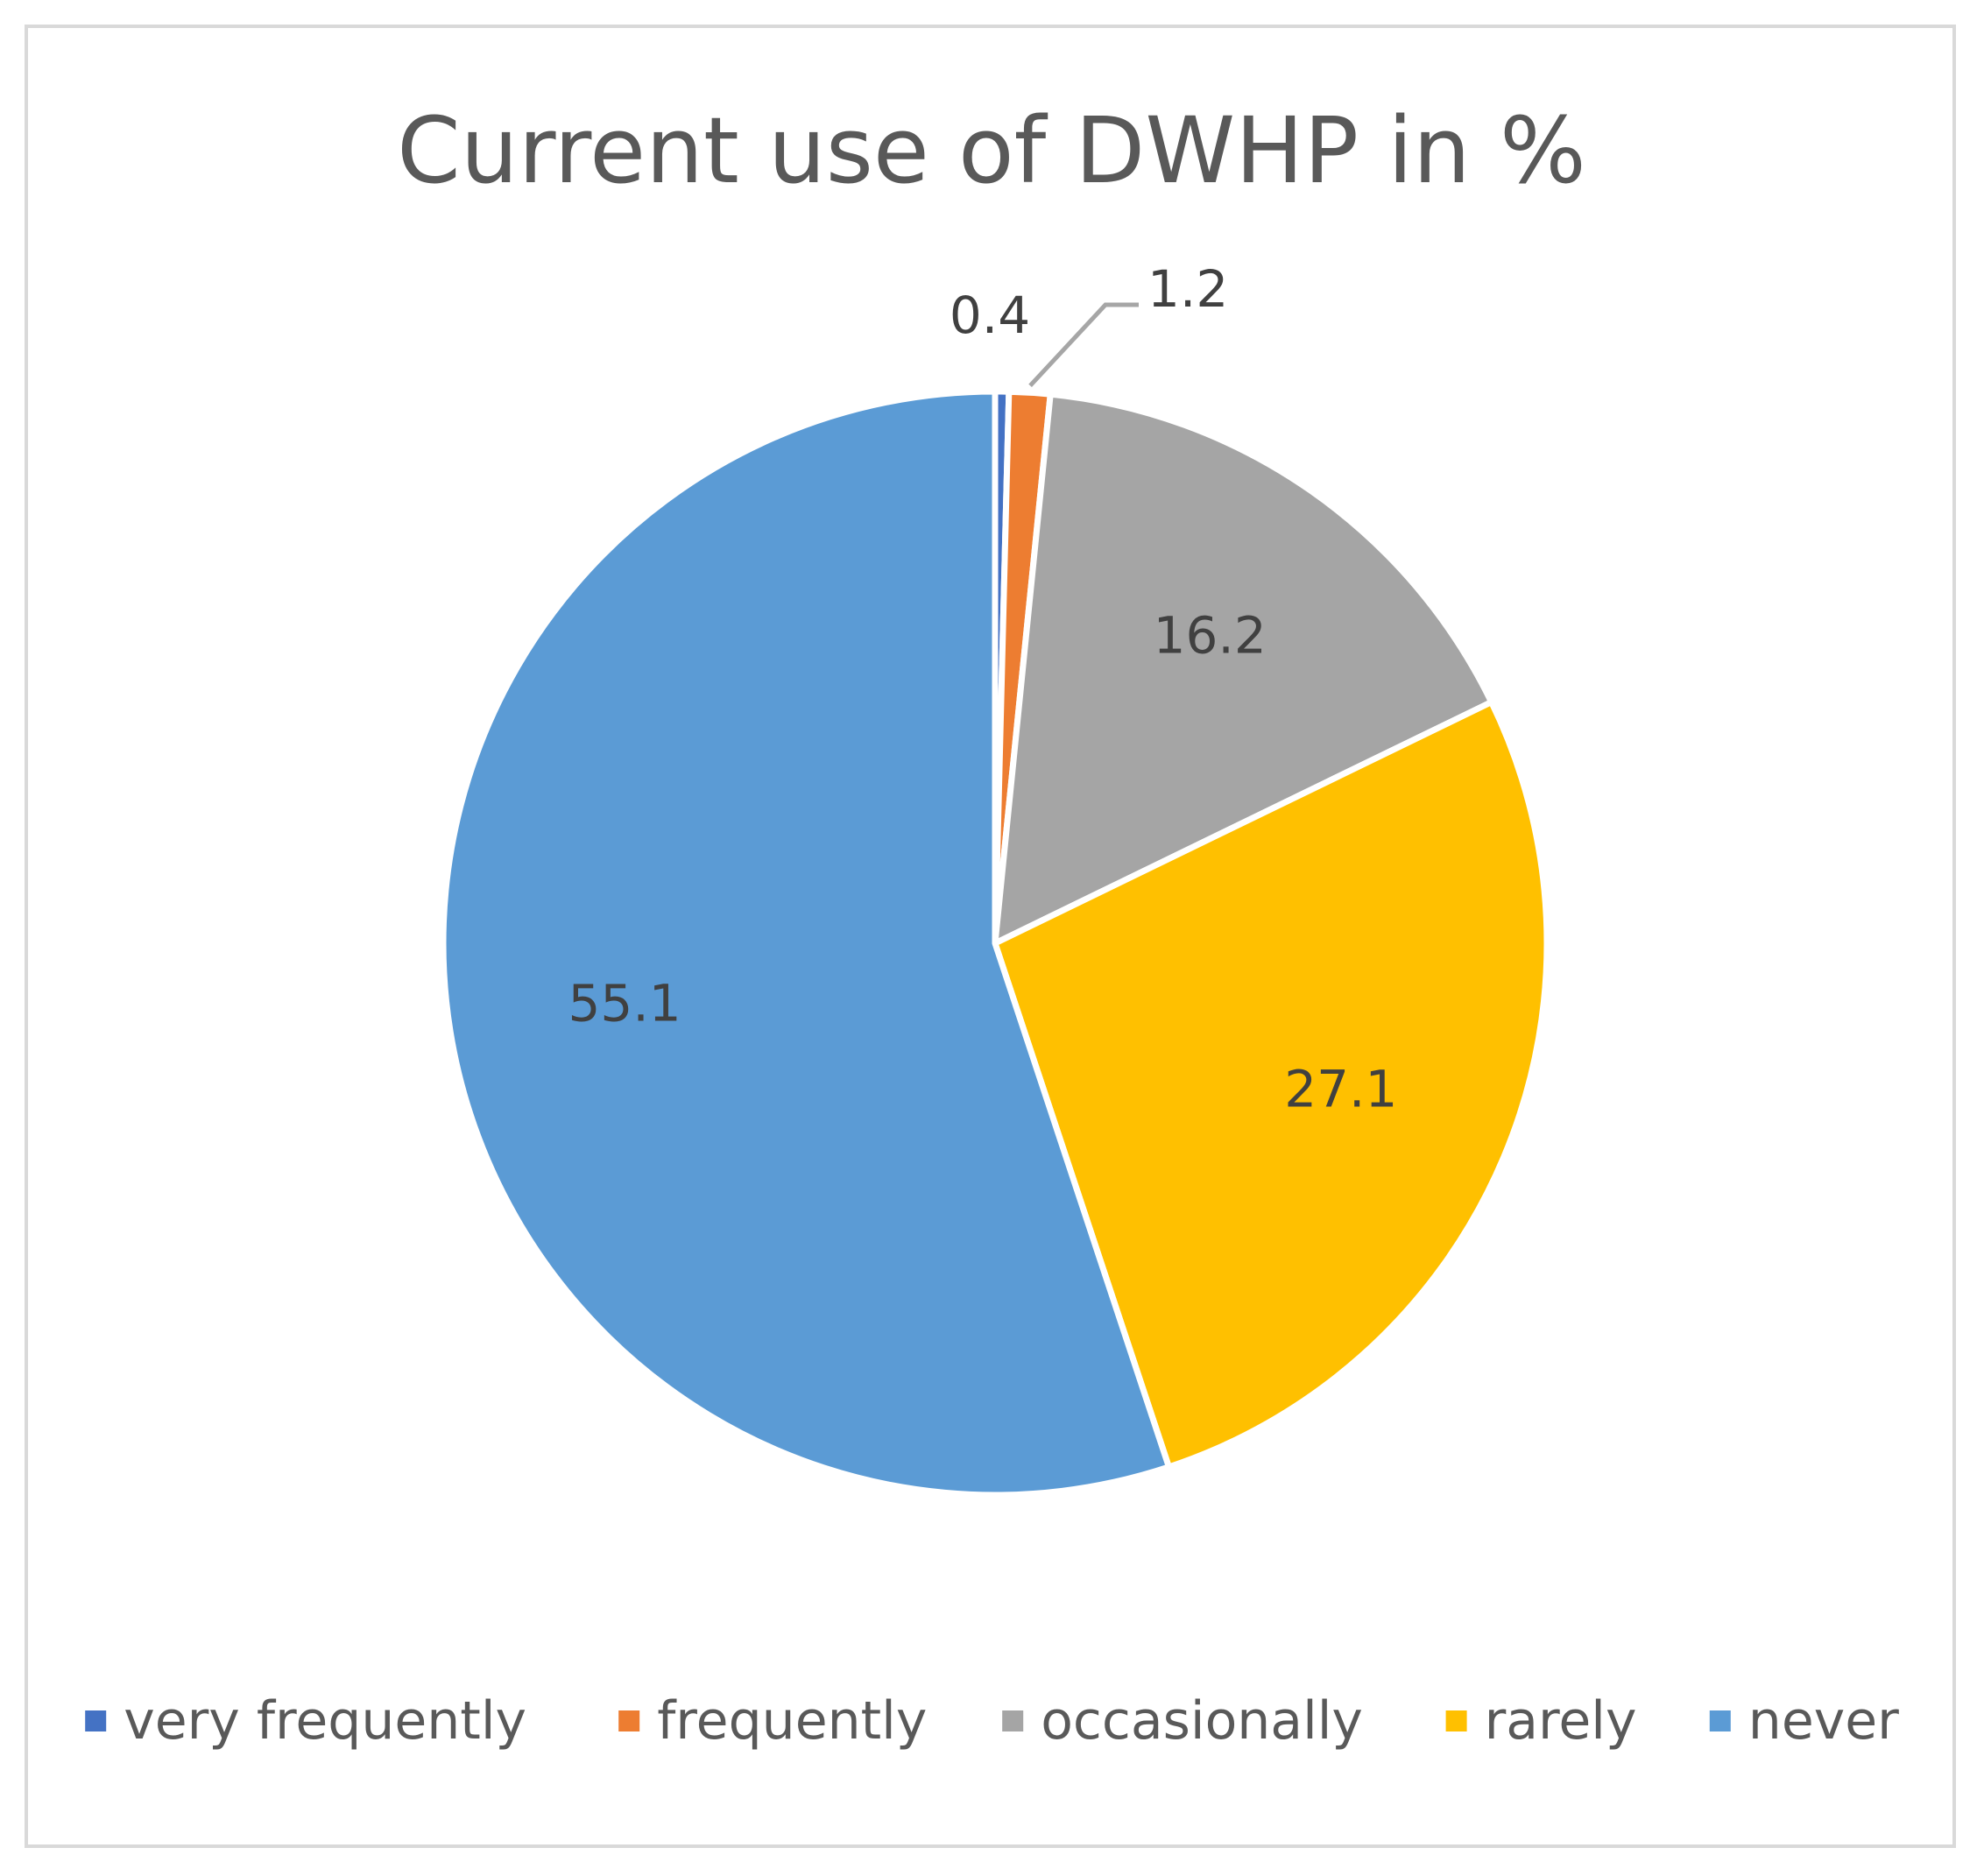 The image size is (1984, 1876). I want to click on leader-line-frequently, so click(1083, 345).